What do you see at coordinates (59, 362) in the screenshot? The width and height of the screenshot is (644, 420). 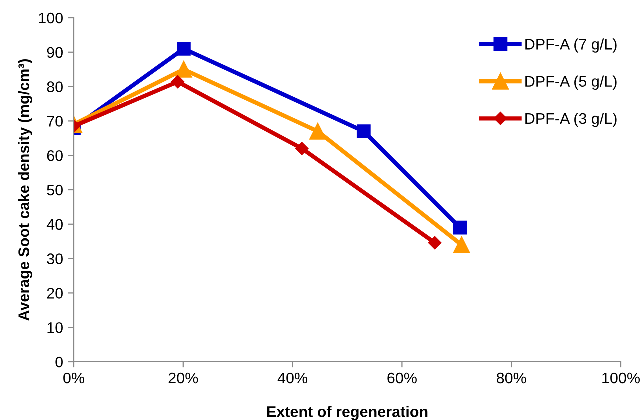 I see `y-tick-label: 0` at bounding box center [59, 362].